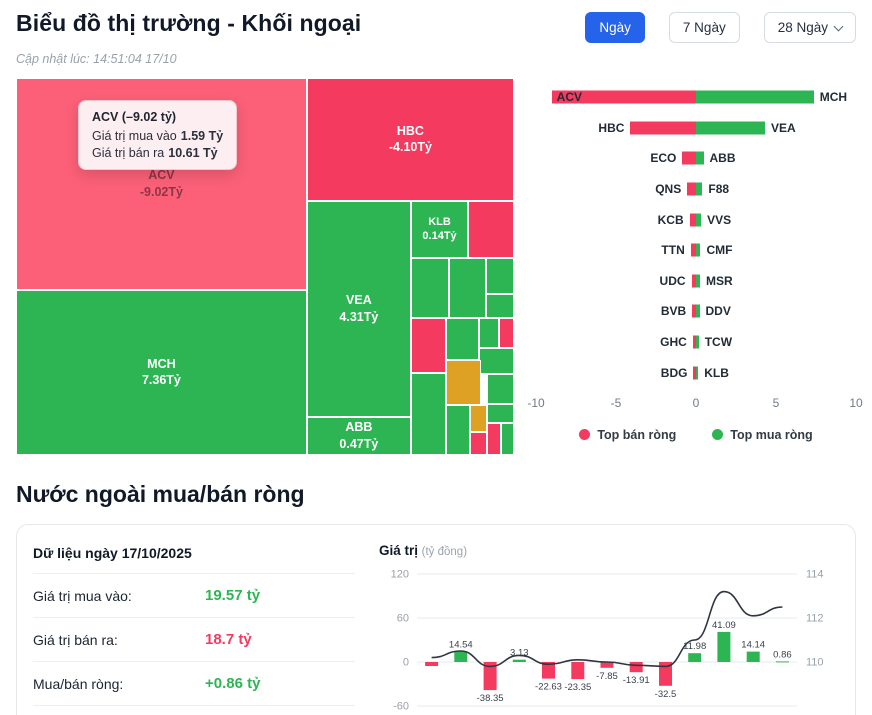 This screenshot has width=872, height=715. I want to click on stat-label-buy: Giá trị mua vào:, so click(82, 595).